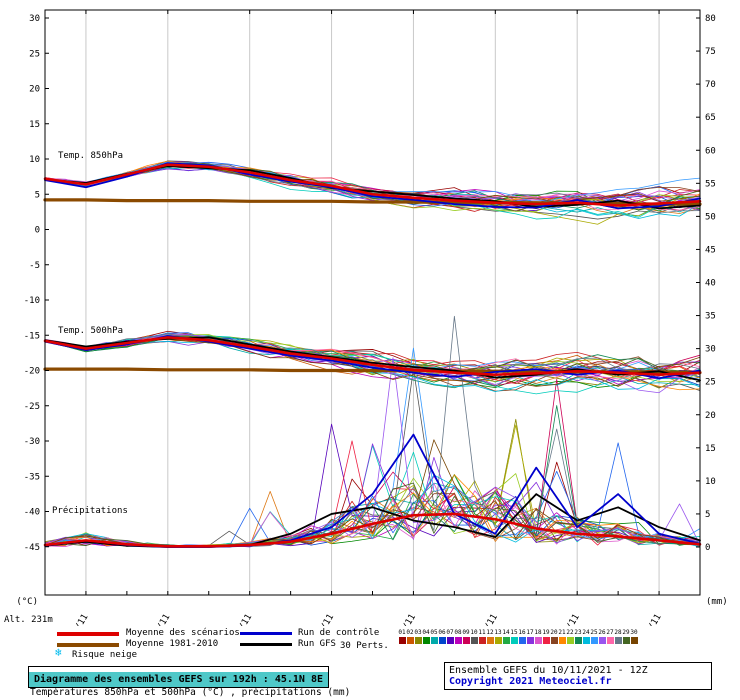  I want to click on y-axis-label-left: -35, so click(32, 477).